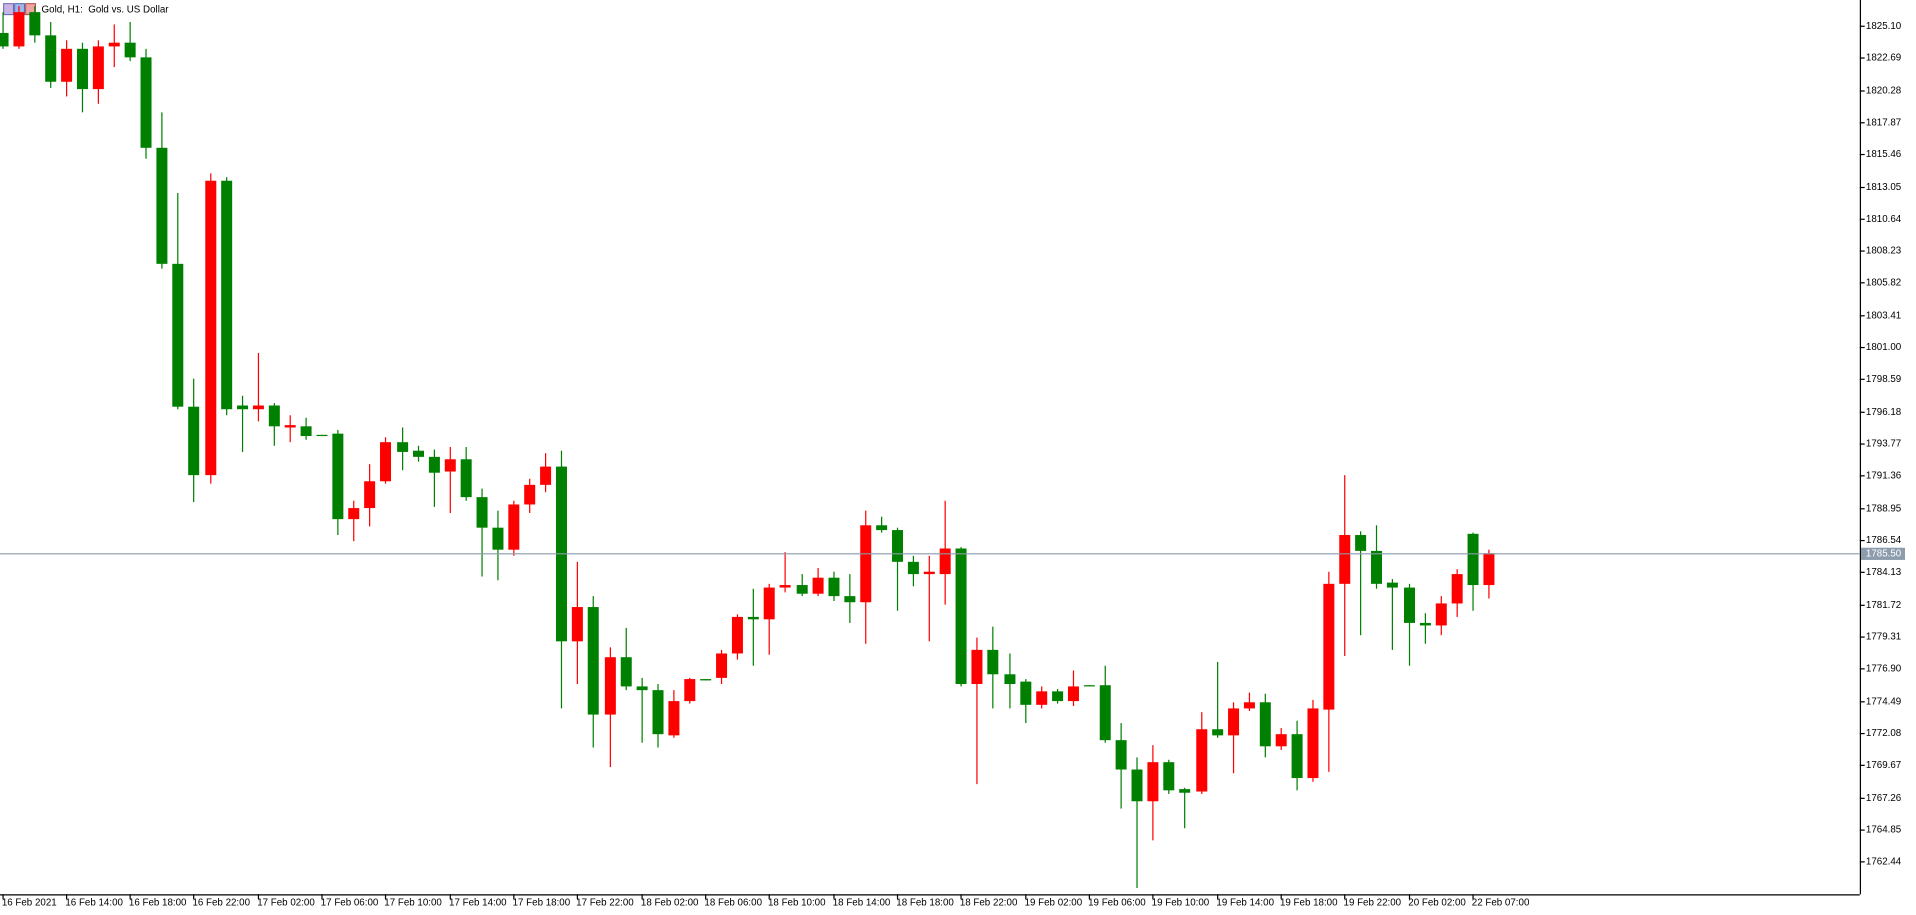 This screenshot has height=915, width=1916. I want to click on x-tick-label: 17 Feb 18:00, so click(542, 902).